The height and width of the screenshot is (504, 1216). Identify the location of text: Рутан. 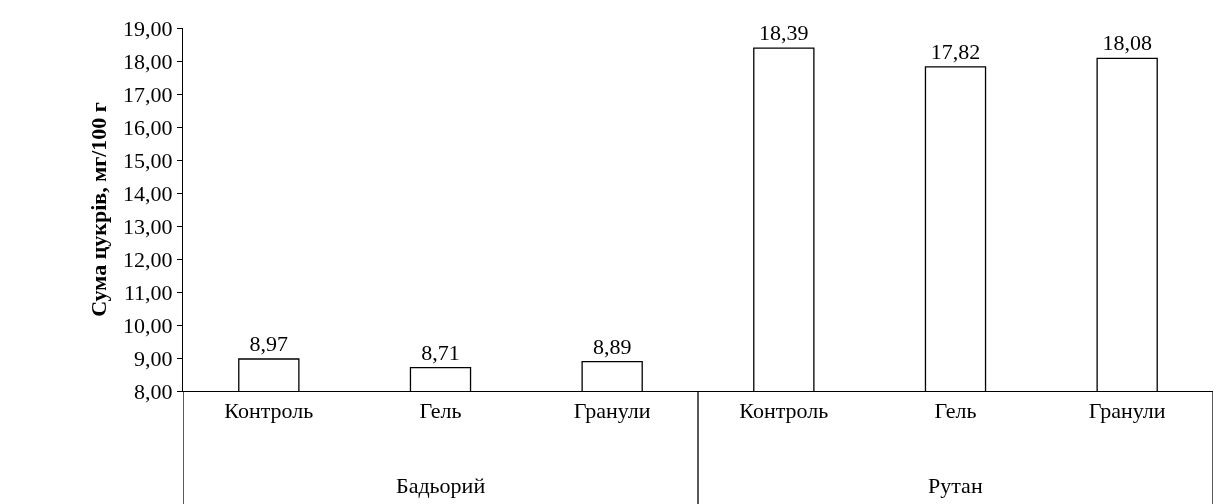
(955, 485).